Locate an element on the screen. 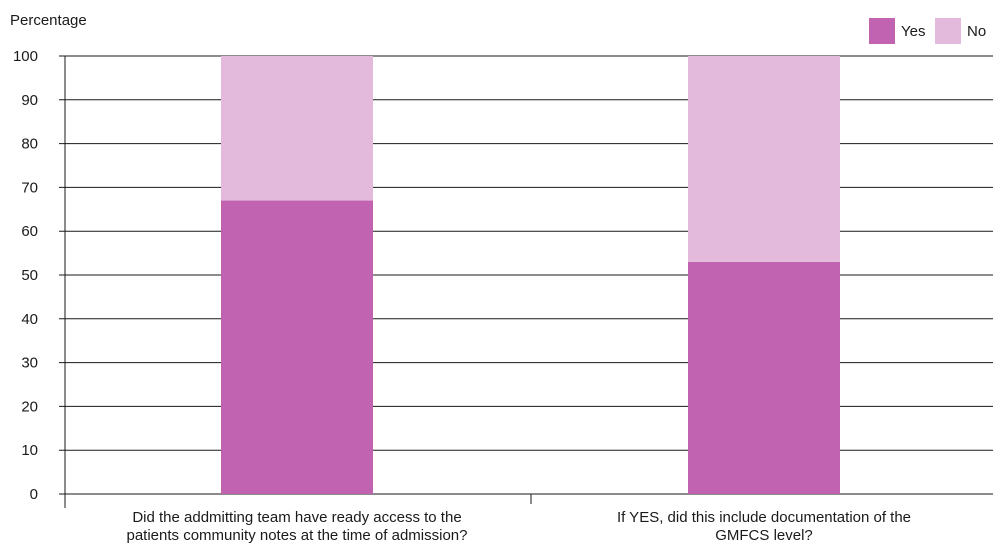  legend-label-yes: Yes is located at coordinates (913, 31).